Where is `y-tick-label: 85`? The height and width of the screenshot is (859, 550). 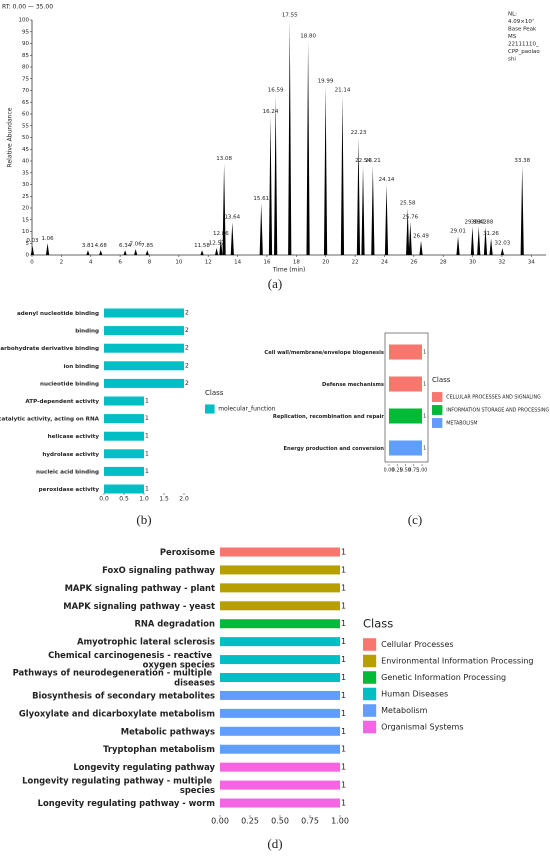 y-tick-label: 85 is located at coordinates (25, 56).